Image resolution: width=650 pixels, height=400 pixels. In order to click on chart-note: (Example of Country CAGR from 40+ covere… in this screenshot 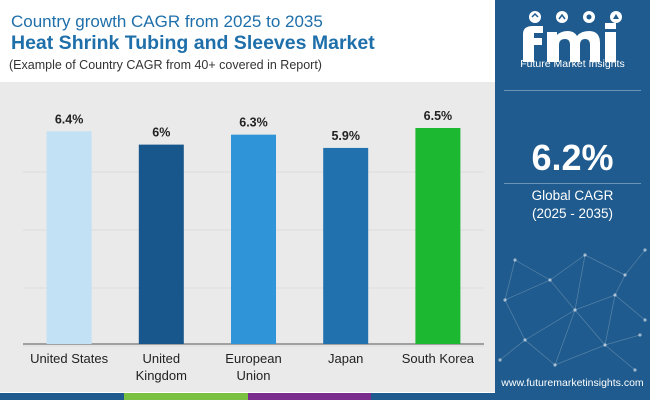, I will do `click(165, 65)`.